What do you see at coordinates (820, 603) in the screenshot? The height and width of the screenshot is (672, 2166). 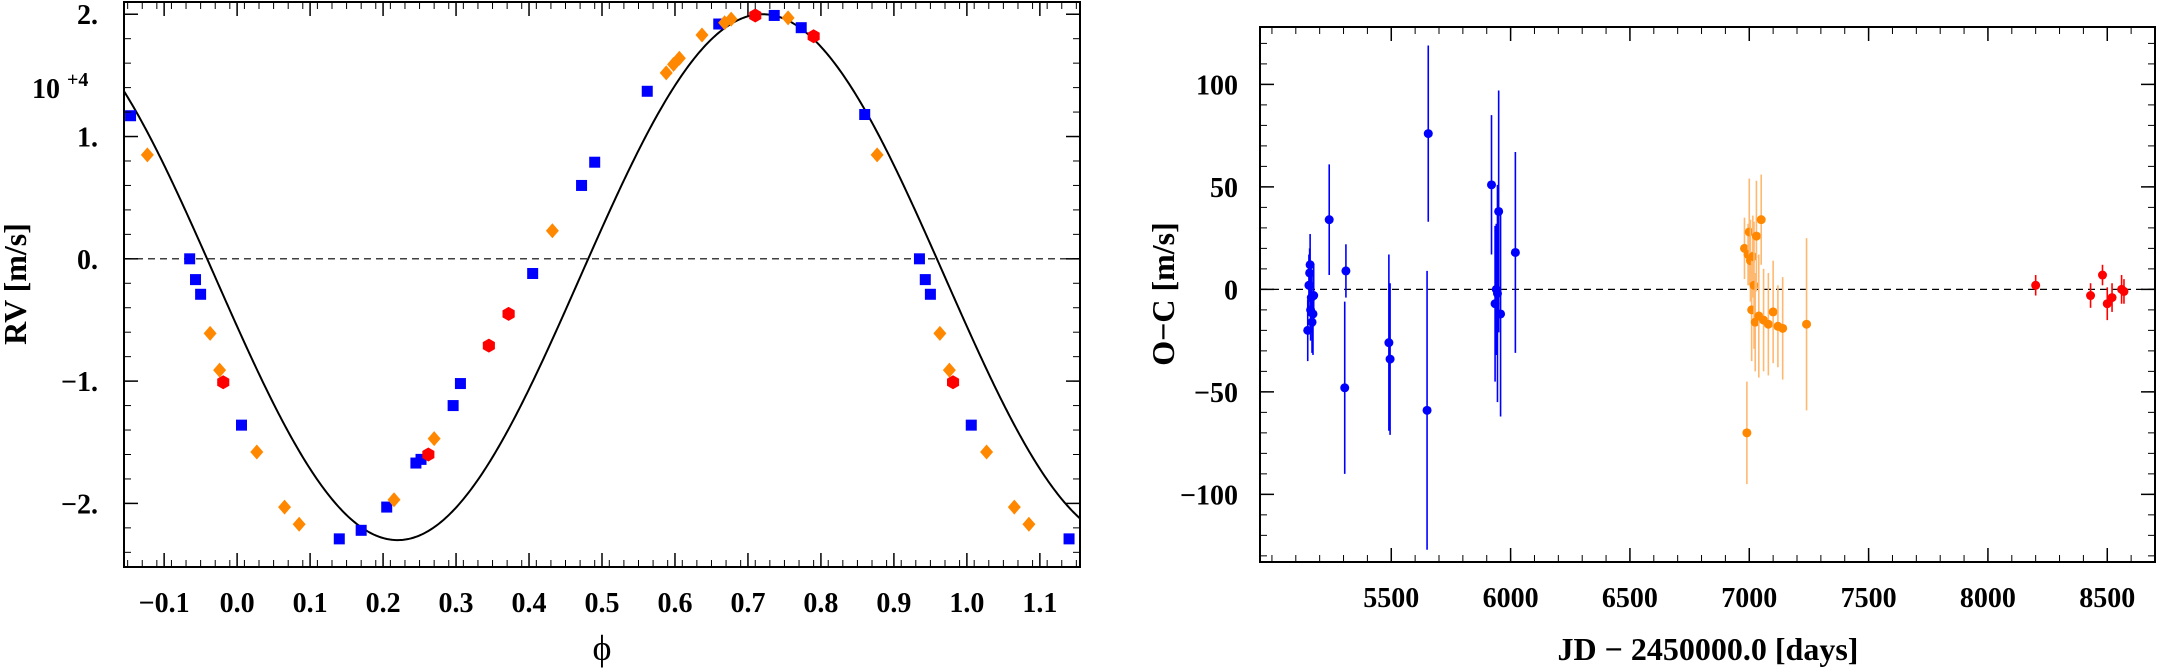 I see `rv-x-tick-label: 0.8` at bounding box center [820, 603].